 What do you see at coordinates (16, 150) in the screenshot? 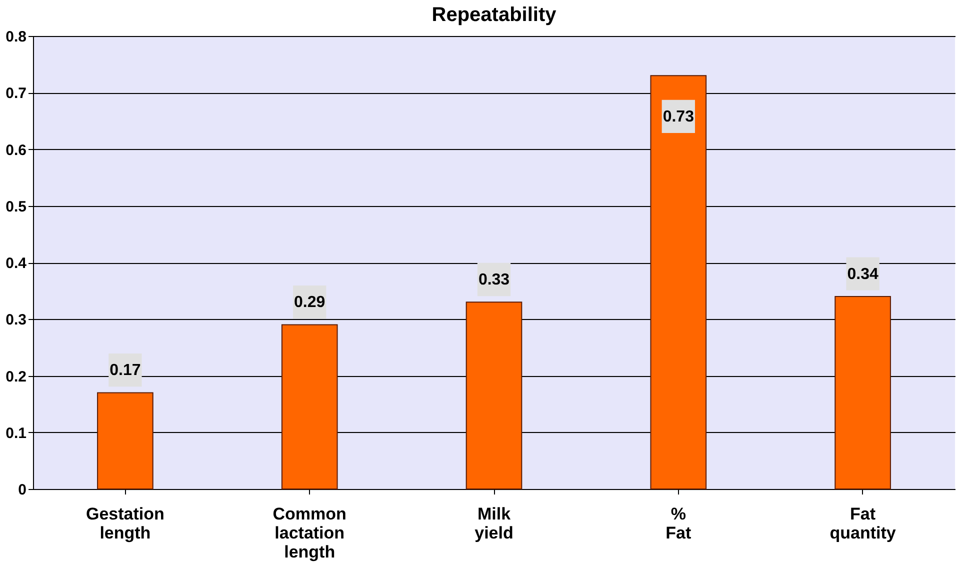
I see `y-tick-label: 0.6` at bounding box center [16, 150].